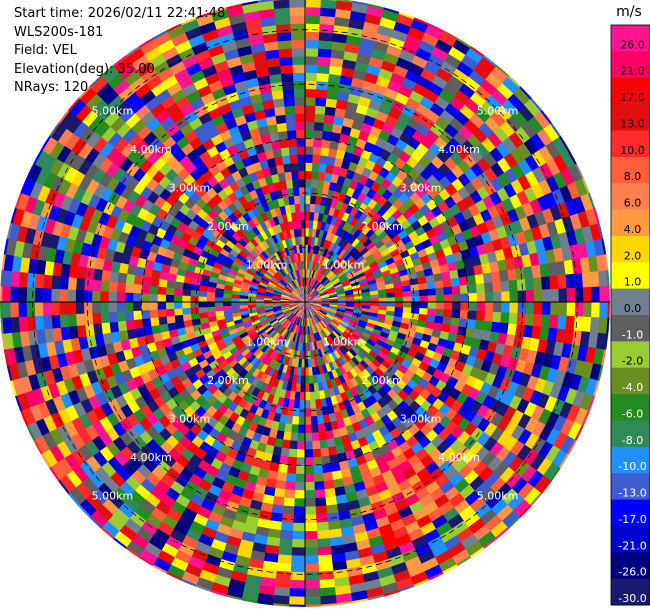 The height and width of the screenshot is (610, 650). I want to click on range-ring-label: 3.00km, so click(190, 419).